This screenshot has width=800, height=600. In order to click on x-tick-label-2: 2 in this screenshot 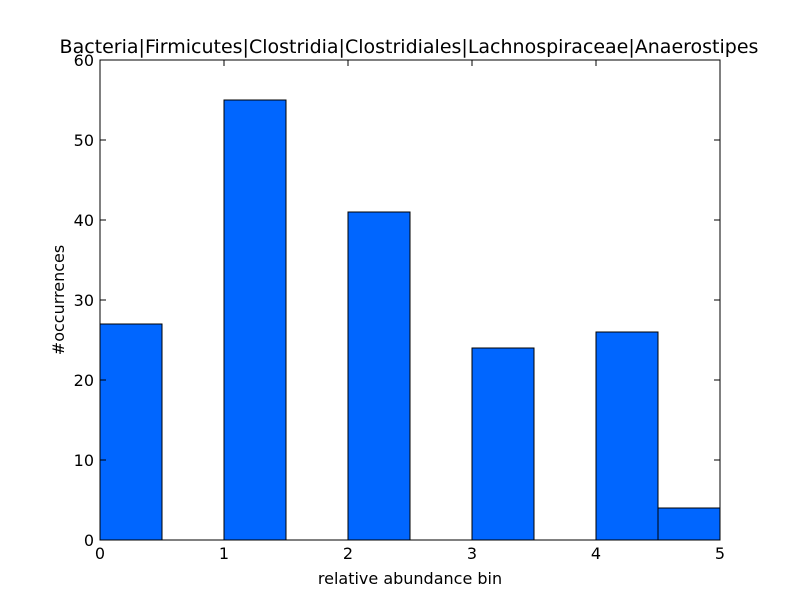, I will do `click(348, 553)`.